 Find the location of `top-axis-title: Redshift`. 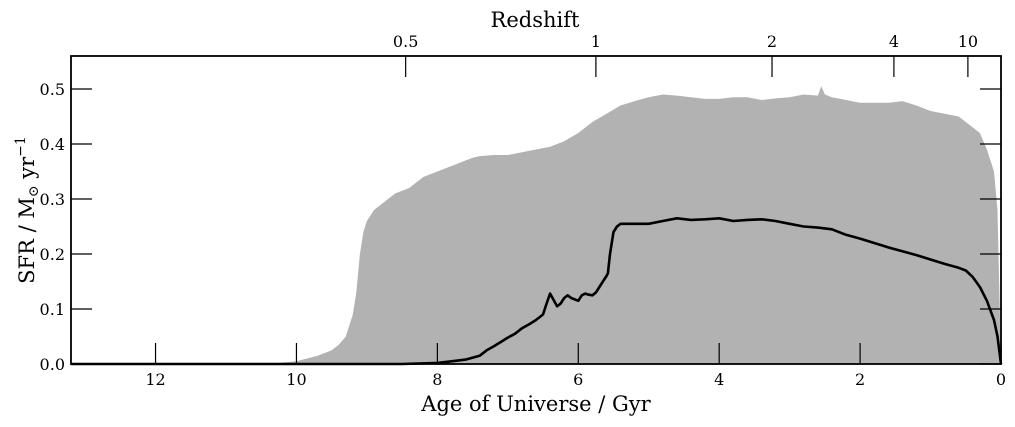

top-axis-title: Redshift is located at coordinates (535, 20).